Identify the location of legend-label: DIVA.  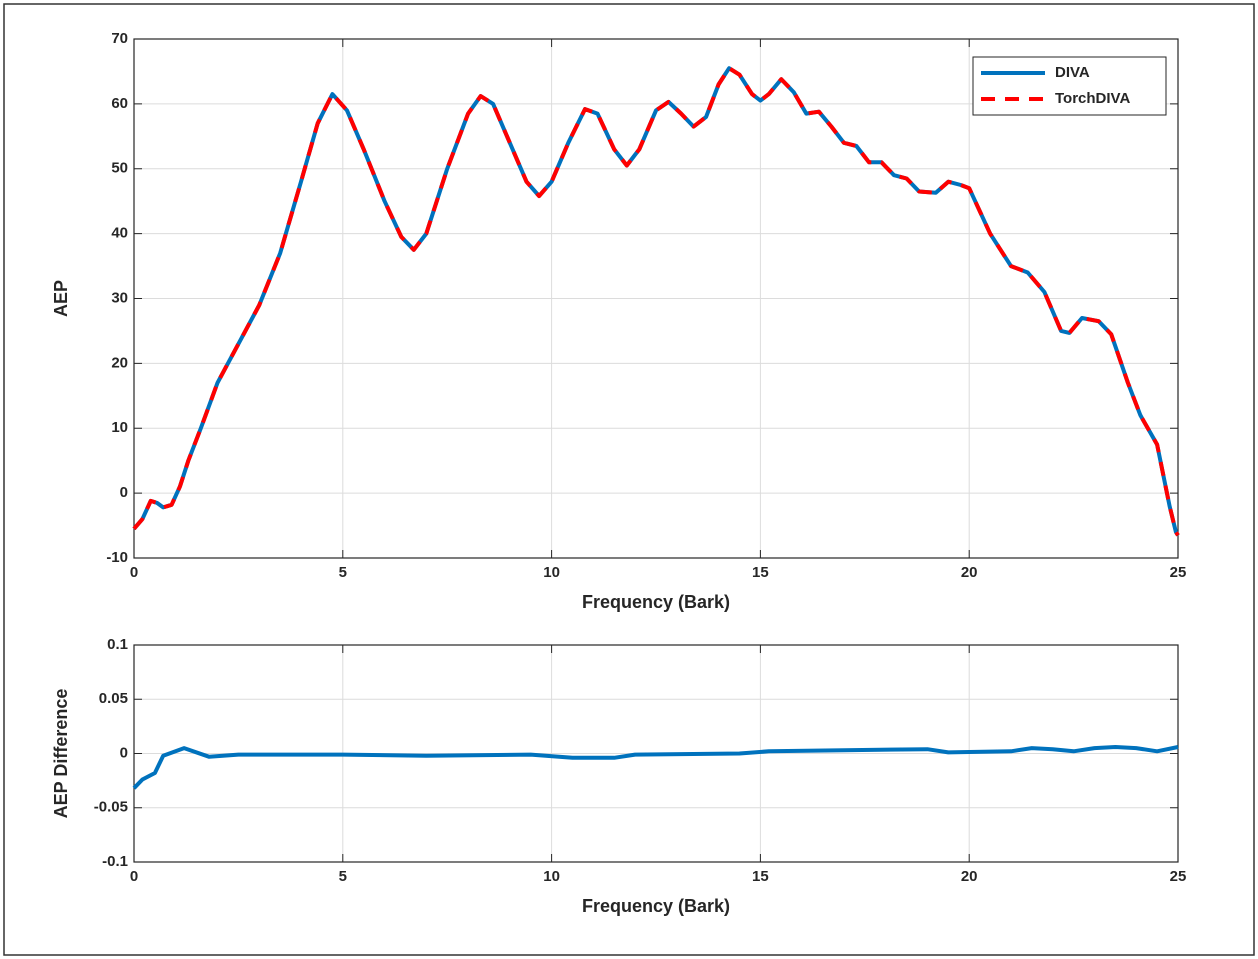
(1072, 72).